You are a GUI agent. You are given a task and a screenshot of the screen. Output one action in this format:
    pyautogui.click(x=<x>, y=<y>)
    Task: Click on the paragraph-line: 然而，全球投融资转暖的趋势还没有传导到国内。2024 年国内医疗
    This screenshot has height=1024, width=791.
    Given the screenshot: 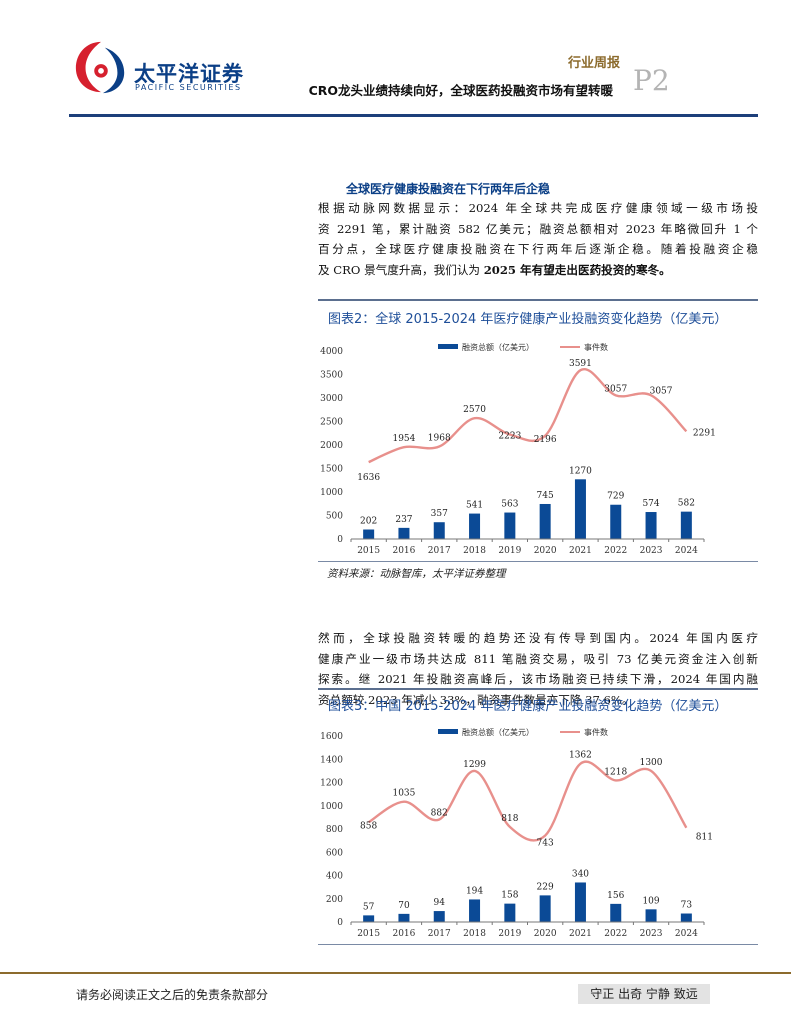 What is the action you would take?
    pyautogui.click(x=538, y=638)
    